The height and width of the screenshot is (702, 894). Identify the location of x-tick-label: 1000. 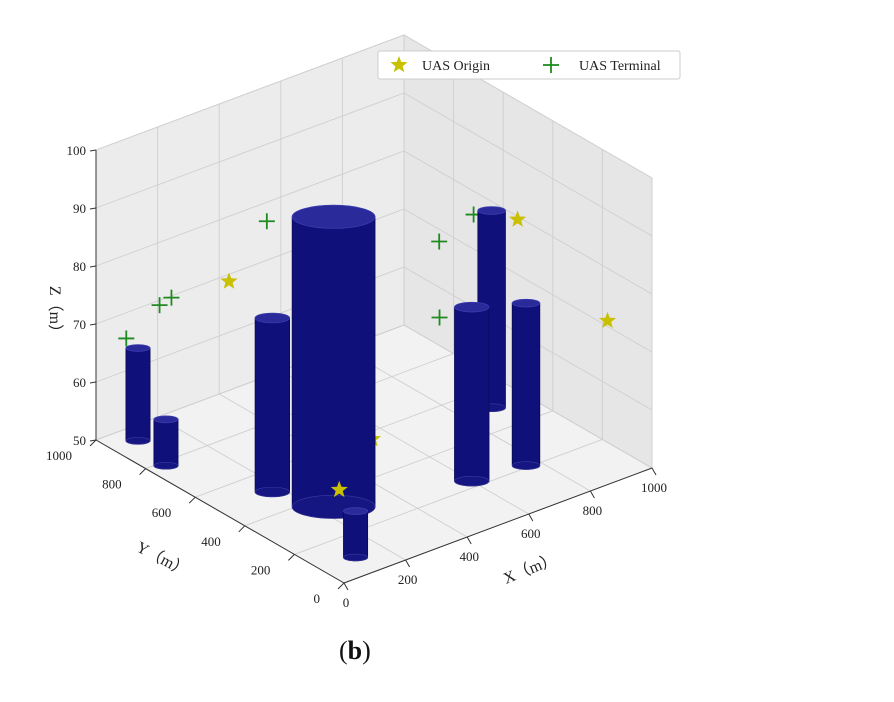
(654, 487).